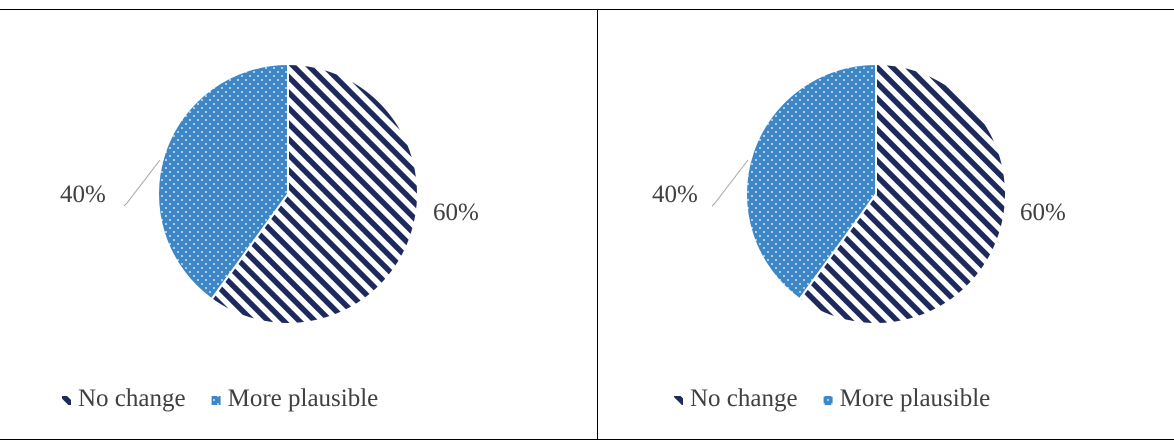 The image size is (1174, 441). Describe the element at coordinates (597, 224) in the screenshot. I see `panel-divider` at that location.